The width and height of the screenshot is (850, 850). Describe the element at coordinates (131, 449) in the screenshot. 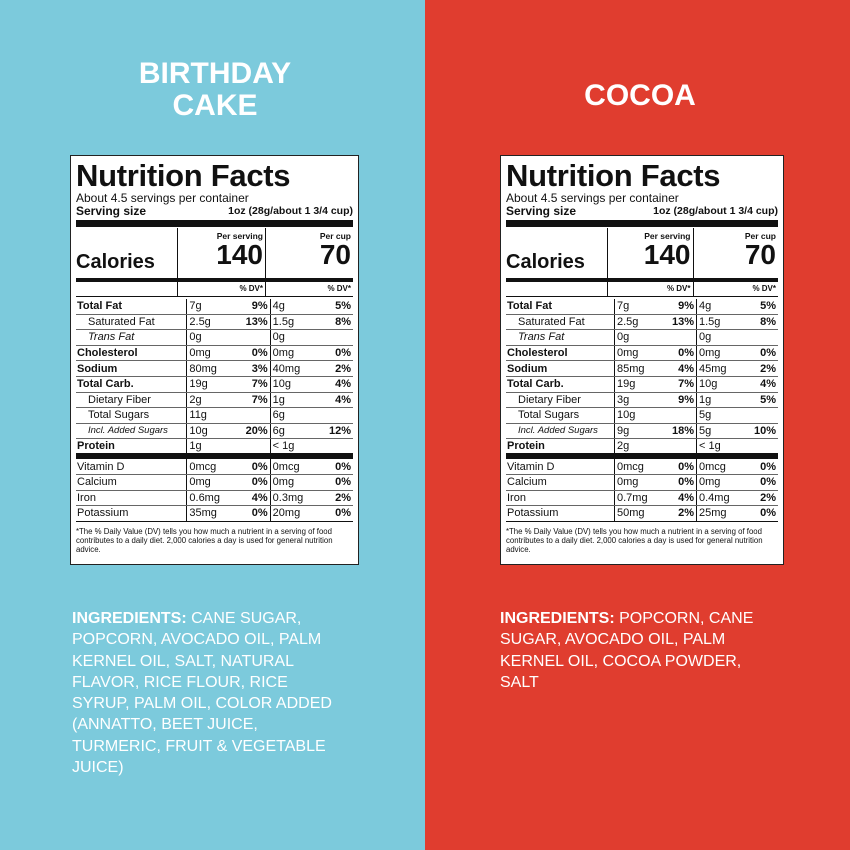

I see `nutrient-name: Protein` at that location.